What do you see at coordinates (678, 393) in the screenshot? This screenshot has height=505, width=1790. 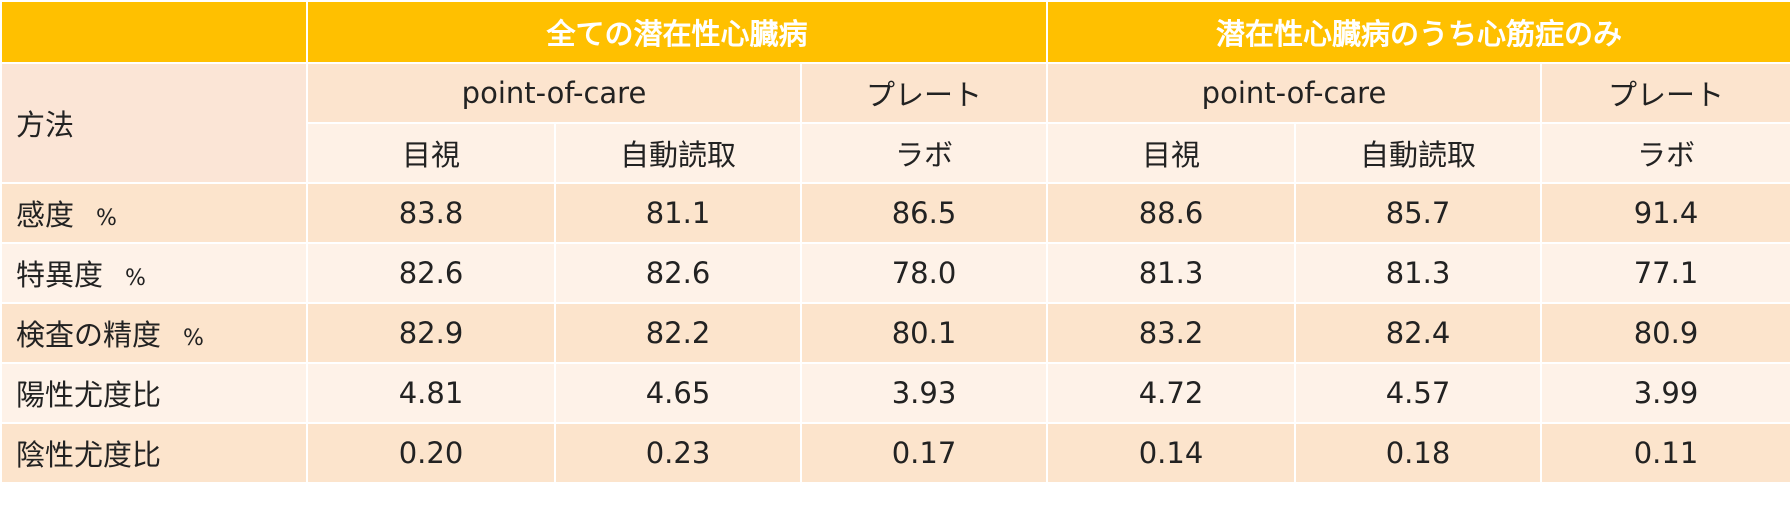 I see `value-cell: 4.65` at bounding box center [678, 393].